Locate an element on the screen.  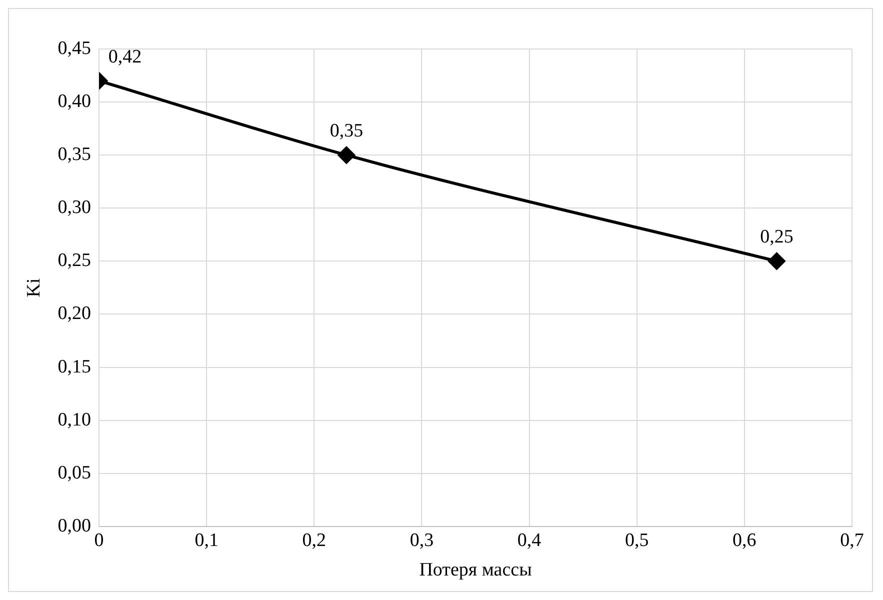
data-label: 0,25 is located at coordinates (777, 237).